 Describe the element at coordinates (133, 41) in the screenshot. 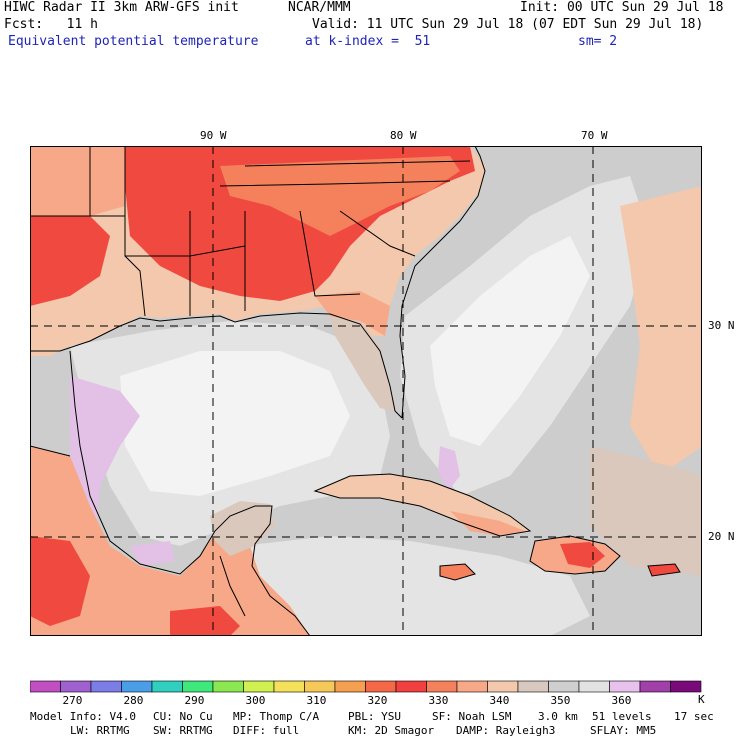

I see `field-name: Equivalent potential temperature` at that location.